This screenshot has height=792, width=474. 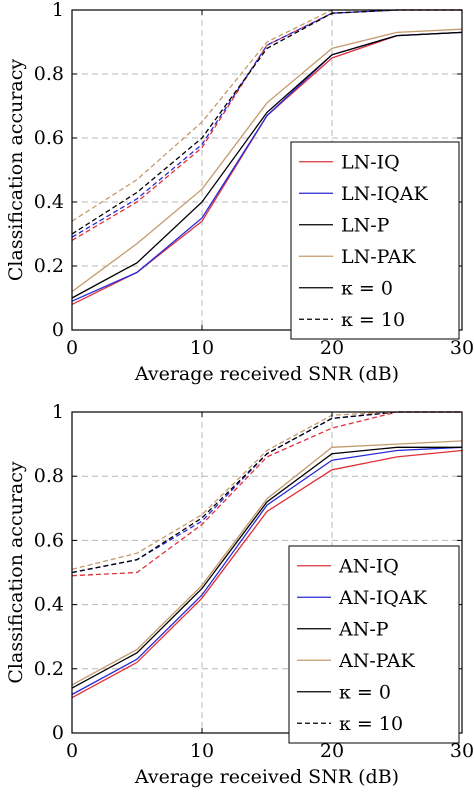 What do you see at coordinates (365, 225) in the screenshot?
I see `legend-label: LN-P` at bounding box center [365, 225].